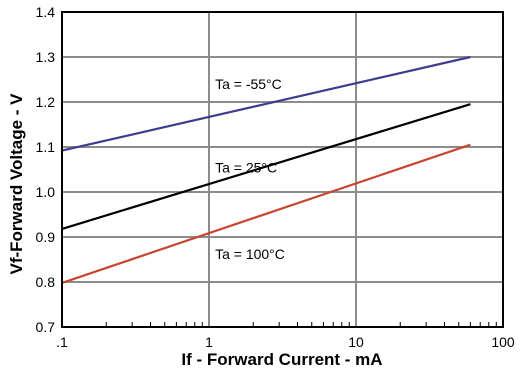  What do you see at coordinates (281, 359) in the screenshot?
I see `x-axis-title: If - Forward Current - mA` at bounding box center [281, 359].